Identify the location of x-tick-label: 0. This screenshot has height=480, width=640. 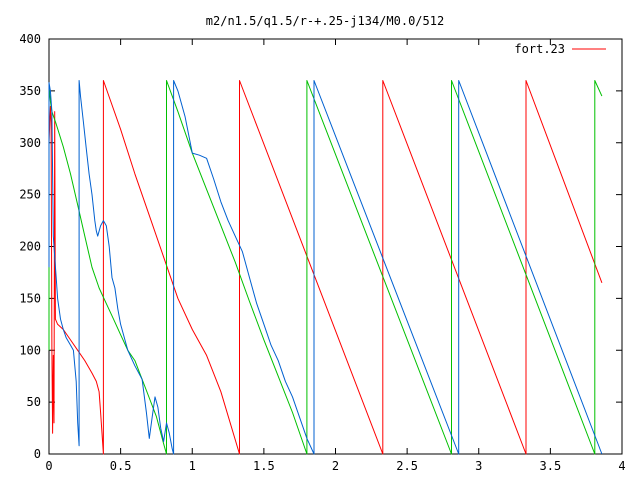
(48, 466).